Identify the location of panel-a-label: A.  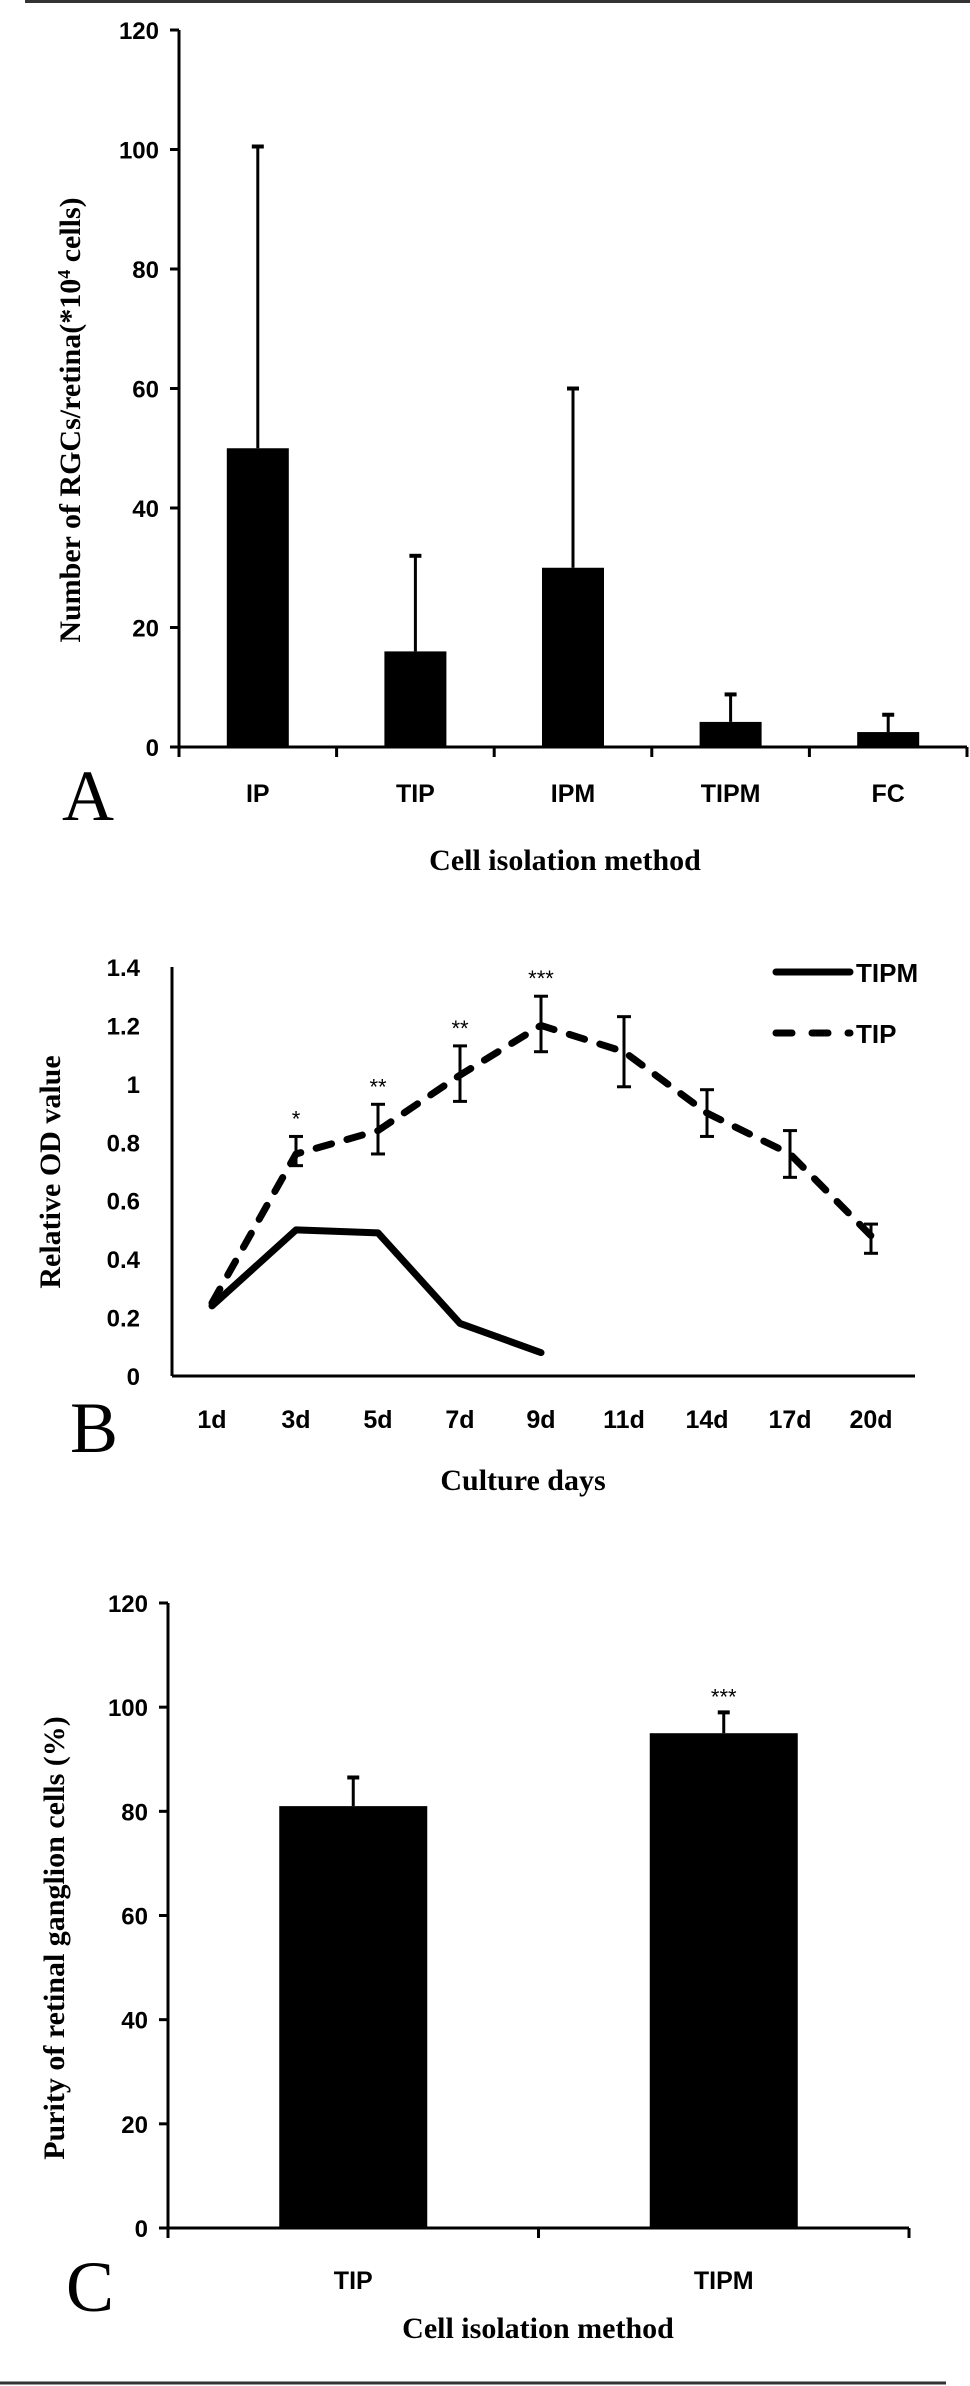
(88, 796).